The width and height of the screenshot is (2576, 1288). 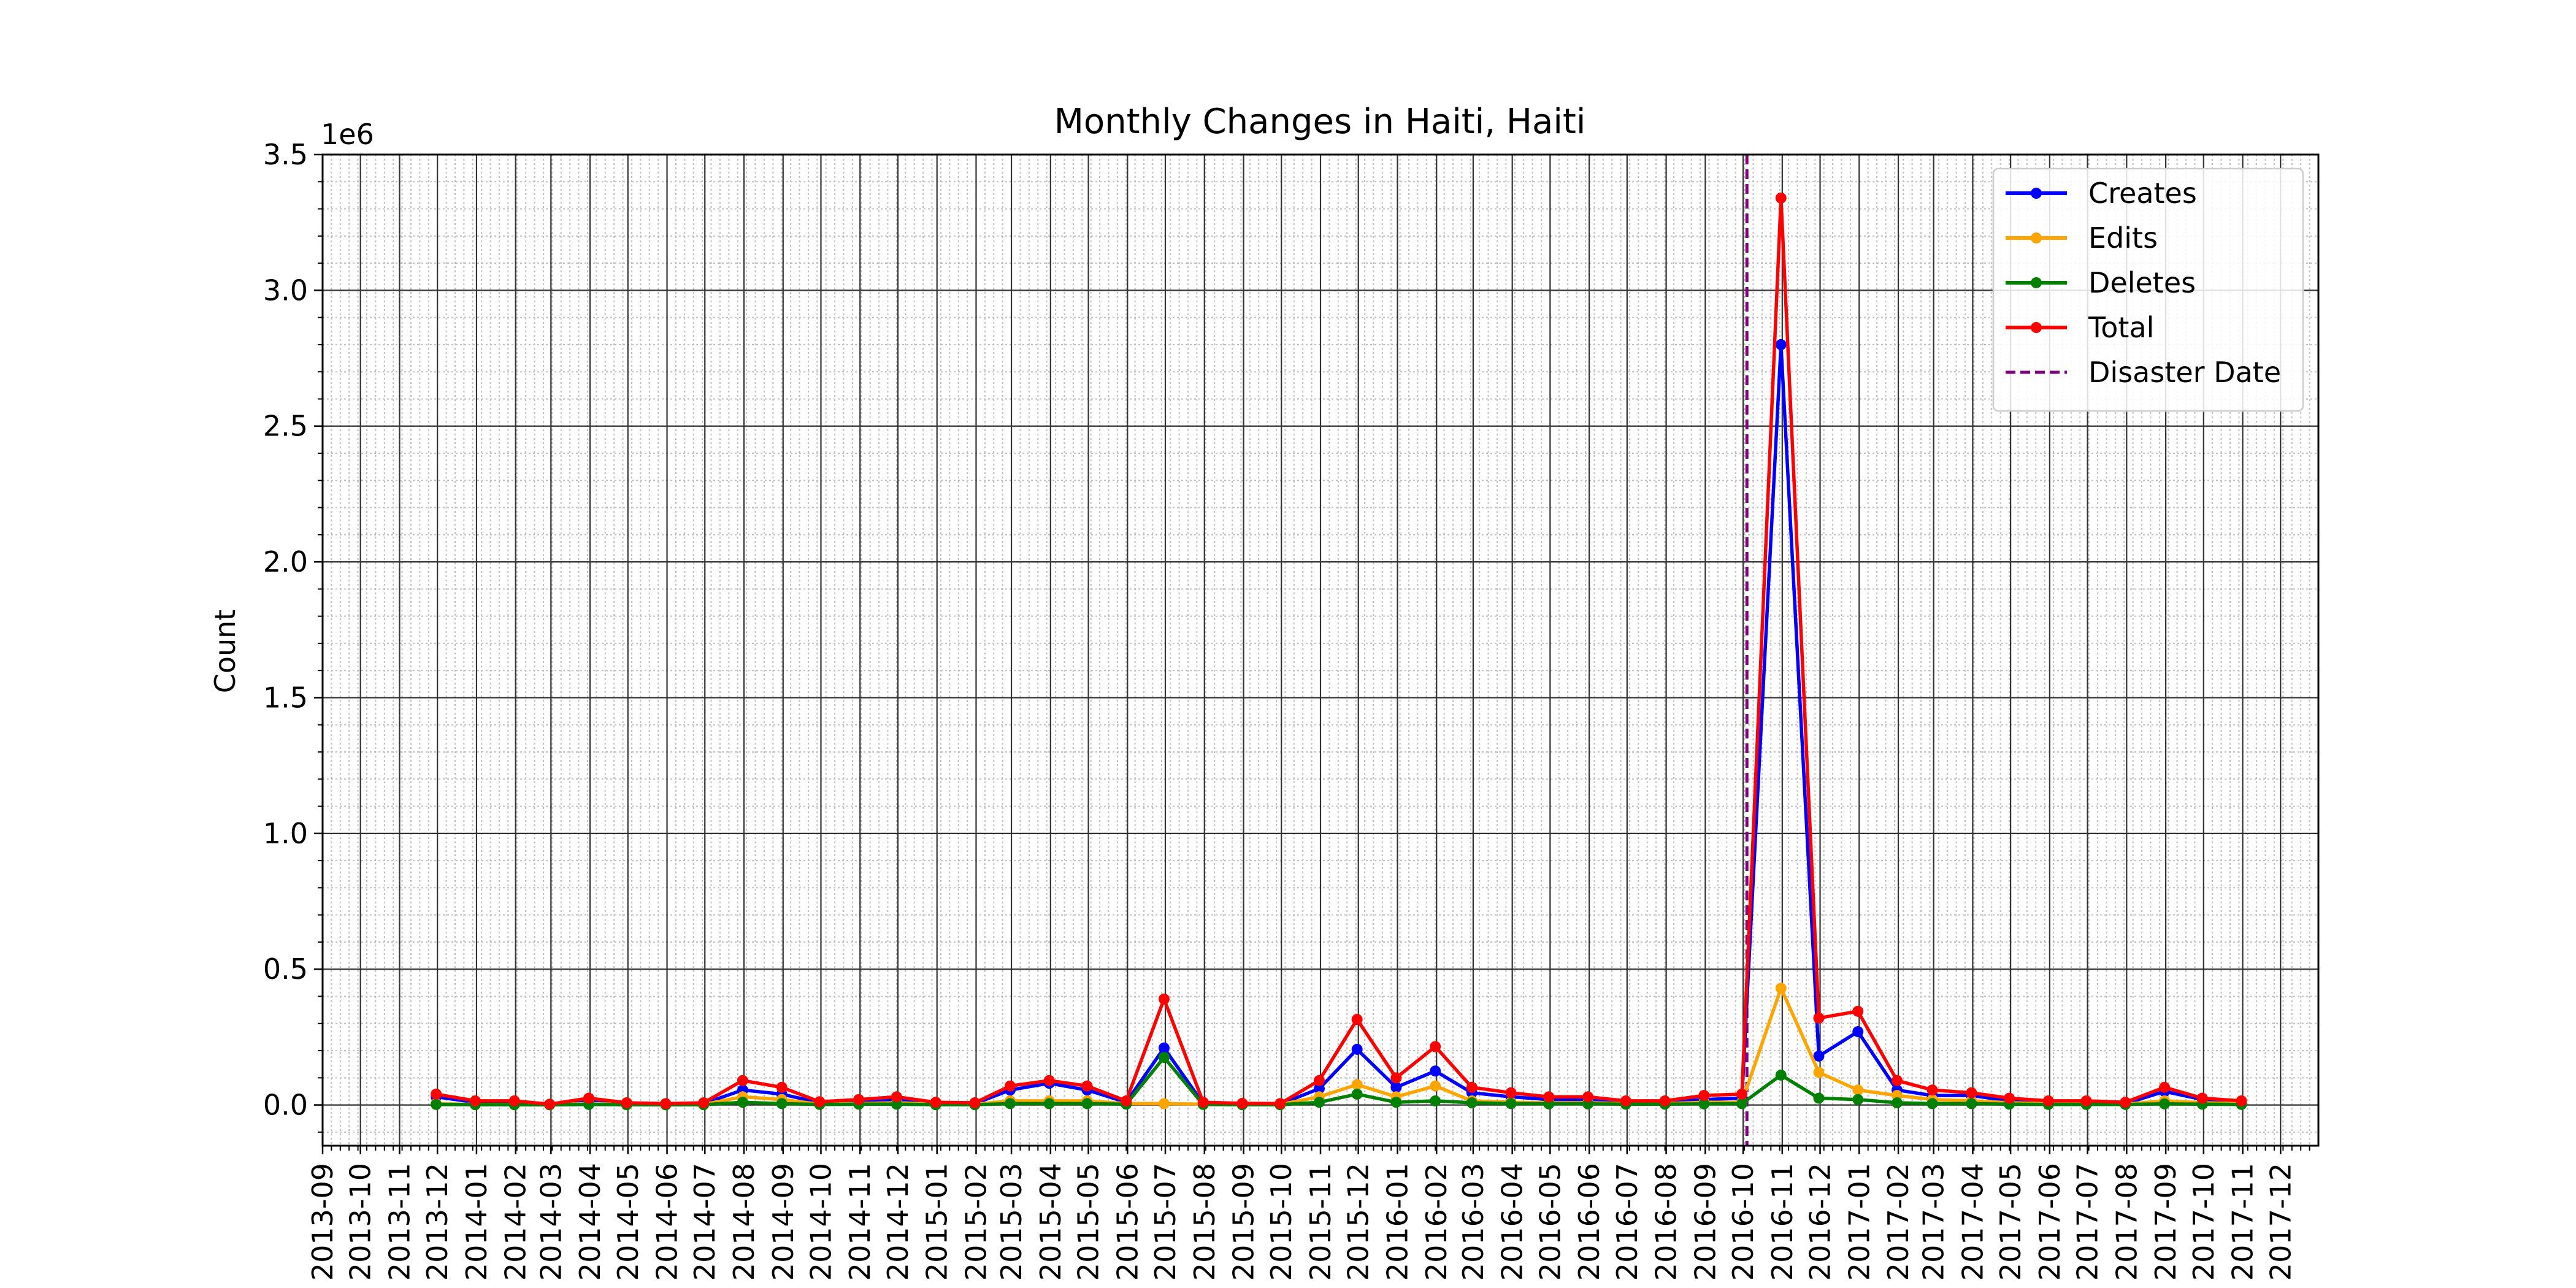 I want to click on x-tick-label: 2014-10, so click(x=820, y=1222).